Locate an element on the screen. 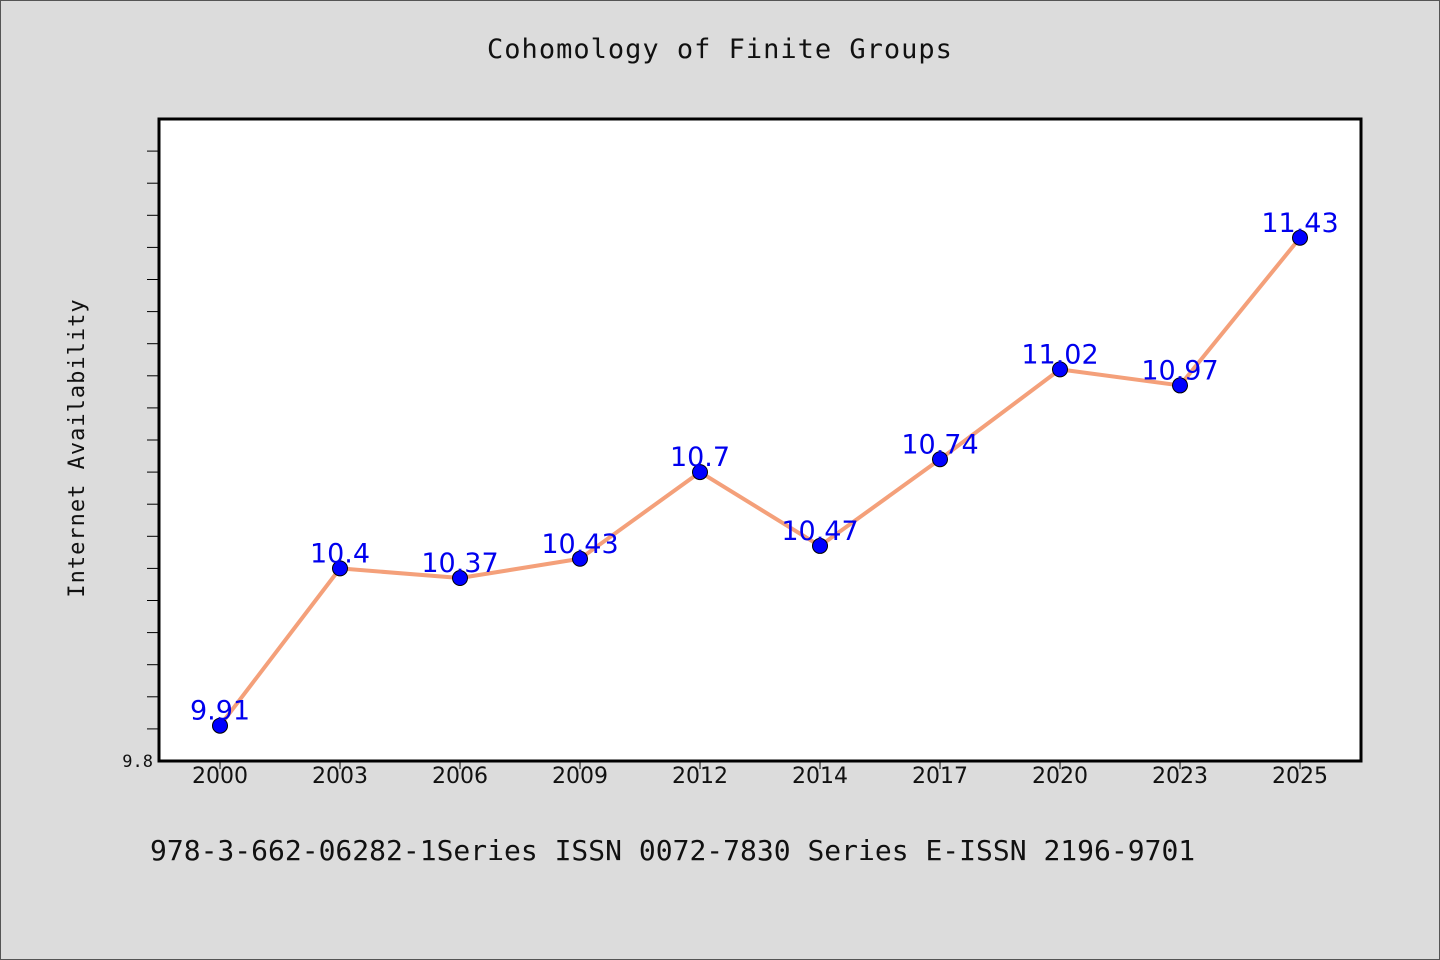  y-tick-label: 9.8 is located at coordinates (137, 762).